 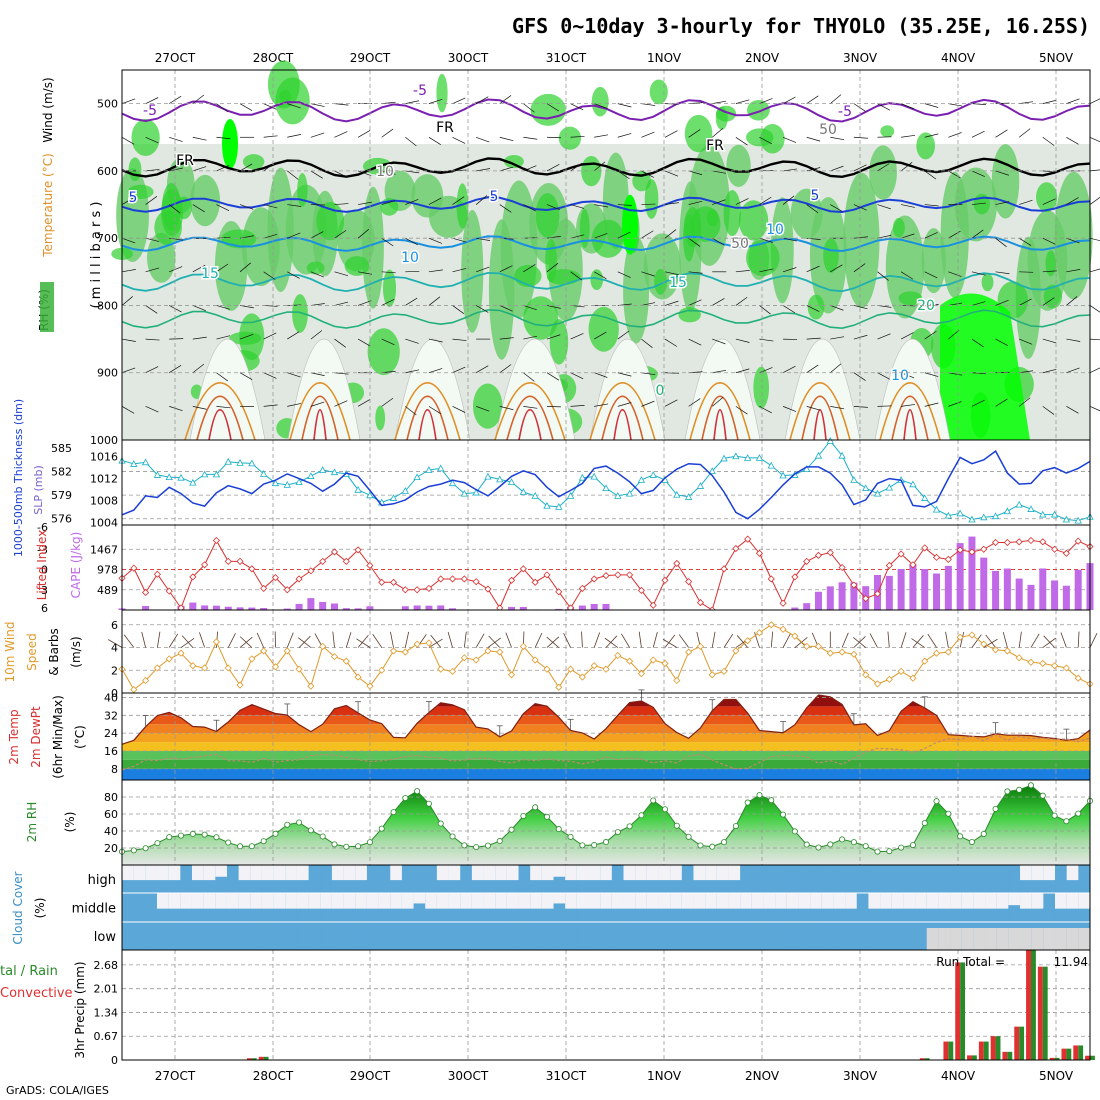 I want to click on slp-tick-1008: 1008, so click(x=104, y=500).